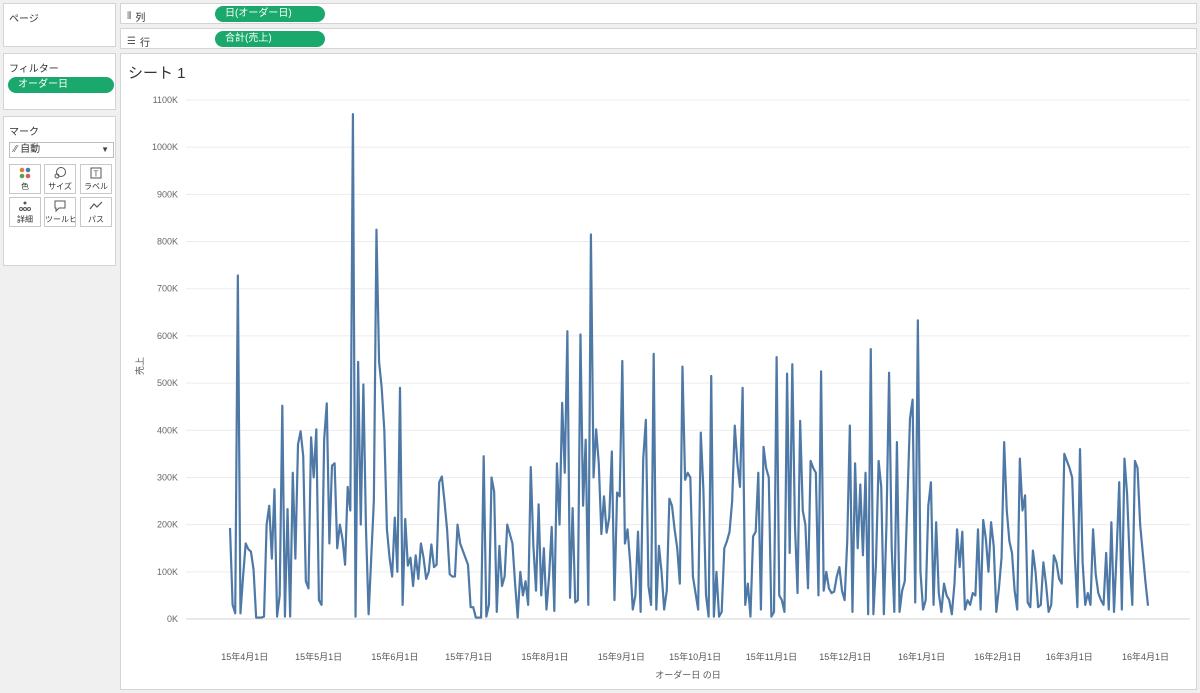  What do you see at coordinates (144, 43) in the screenshot?
I see `rows-shelf-label: 行` at bounding box center [144, 43].